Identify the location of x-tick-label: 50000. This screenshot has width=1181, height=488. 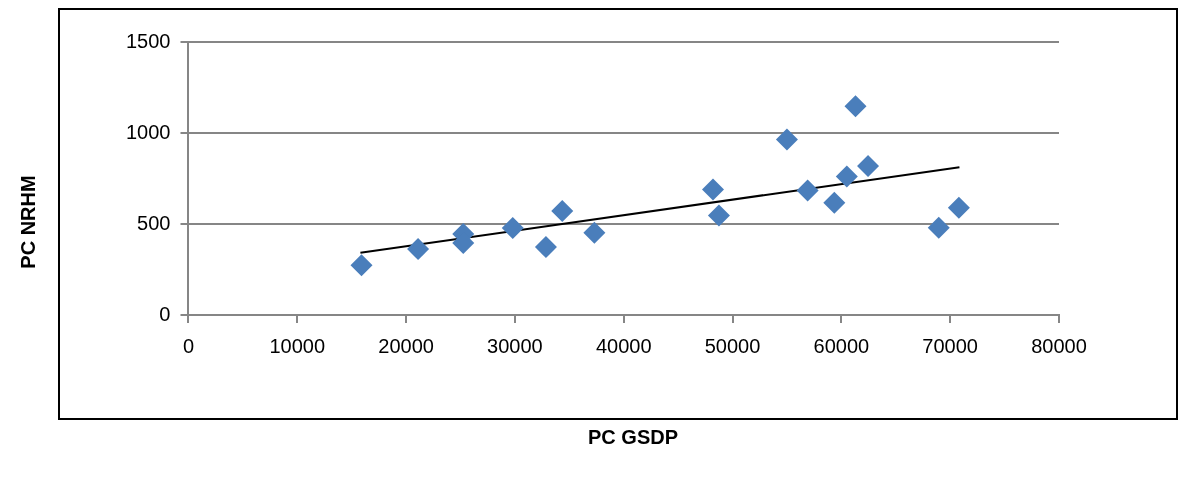
(732, 345).